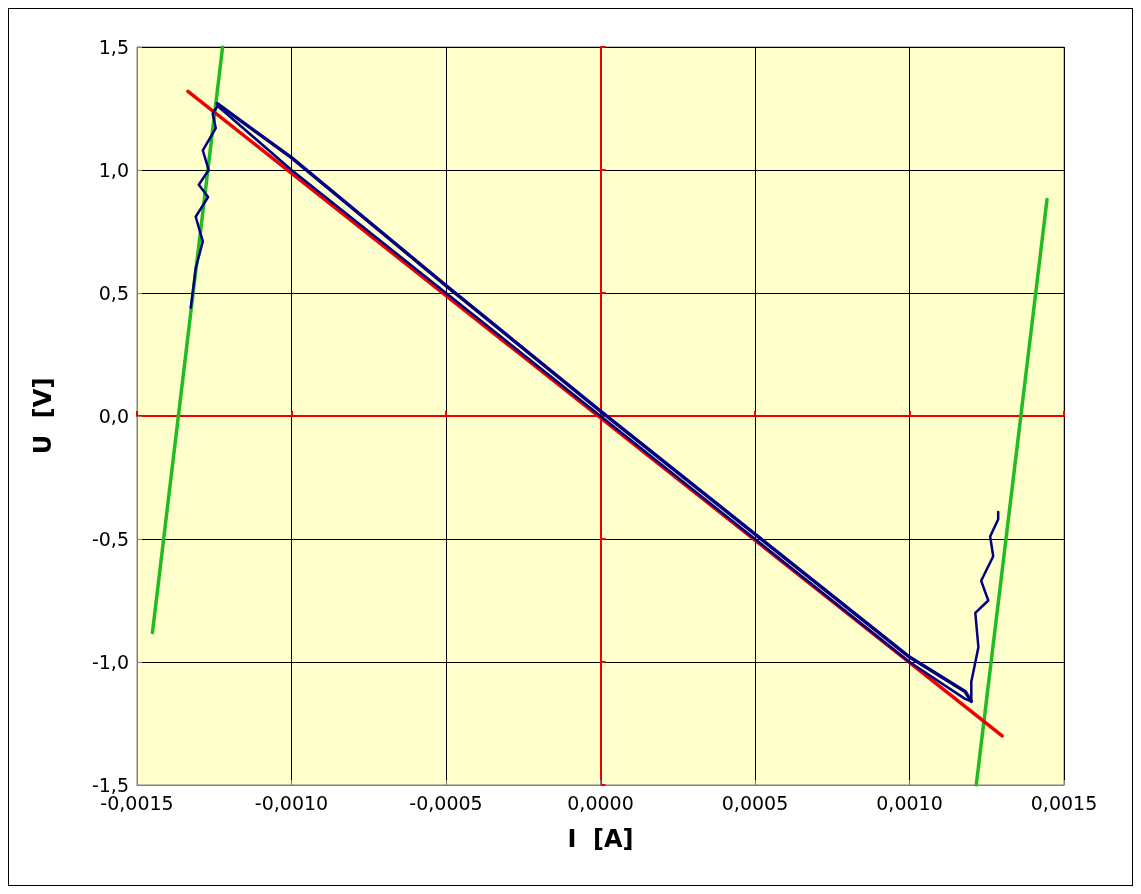  I want to click on x-tick-label: 0,0005, so click(755, 802).